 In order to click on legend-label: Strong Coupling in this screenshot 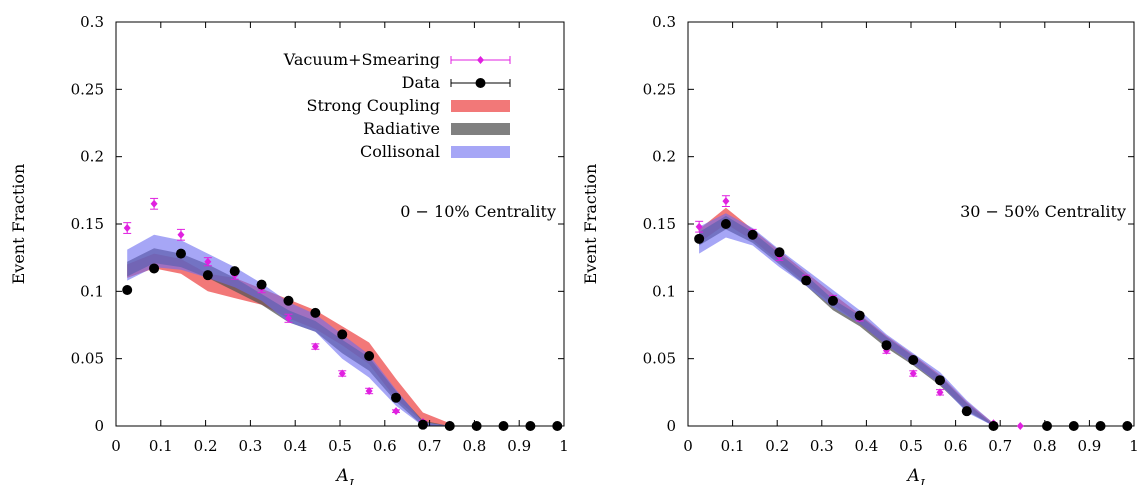, I will do `click(373, 105)`.